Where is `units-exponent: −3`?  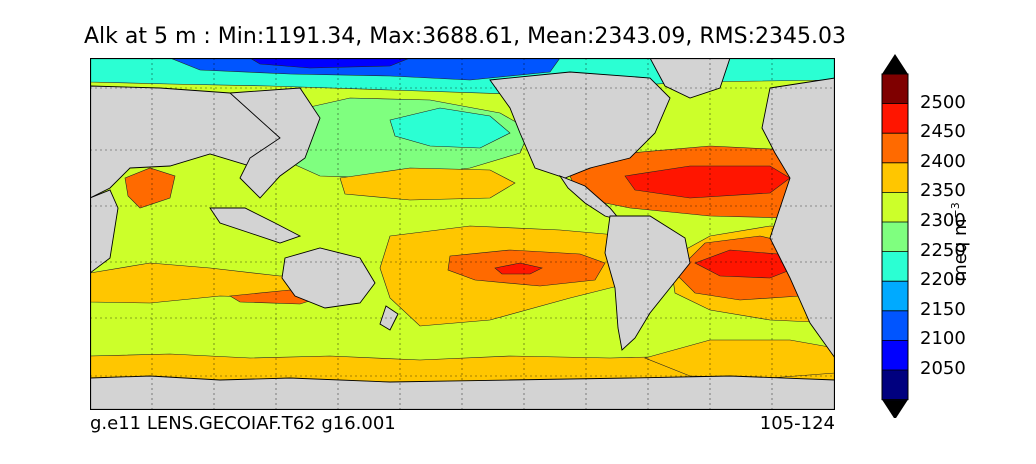 units-exponent: −3 is located at coordinates (955, 210).